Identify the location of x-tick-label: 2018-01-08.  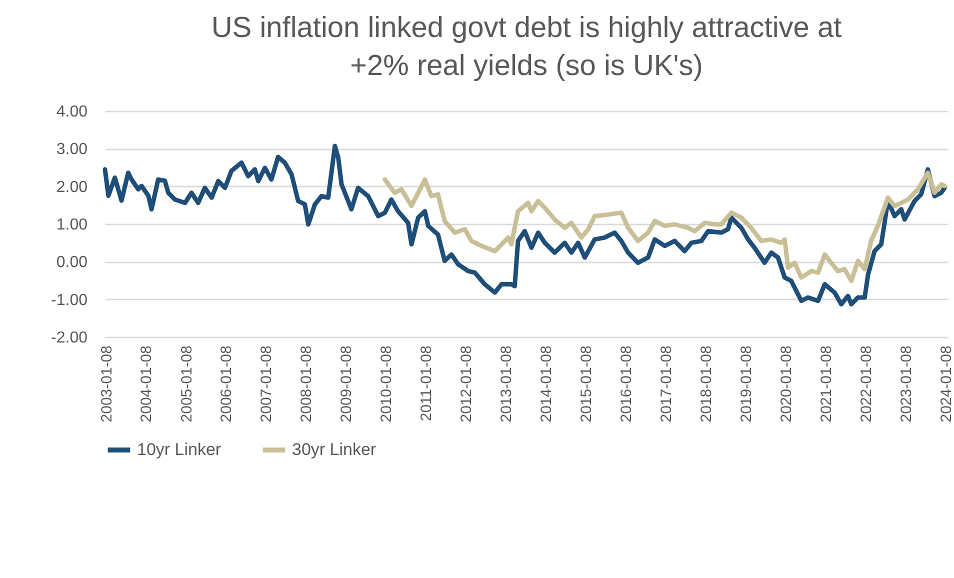
(707, 384).